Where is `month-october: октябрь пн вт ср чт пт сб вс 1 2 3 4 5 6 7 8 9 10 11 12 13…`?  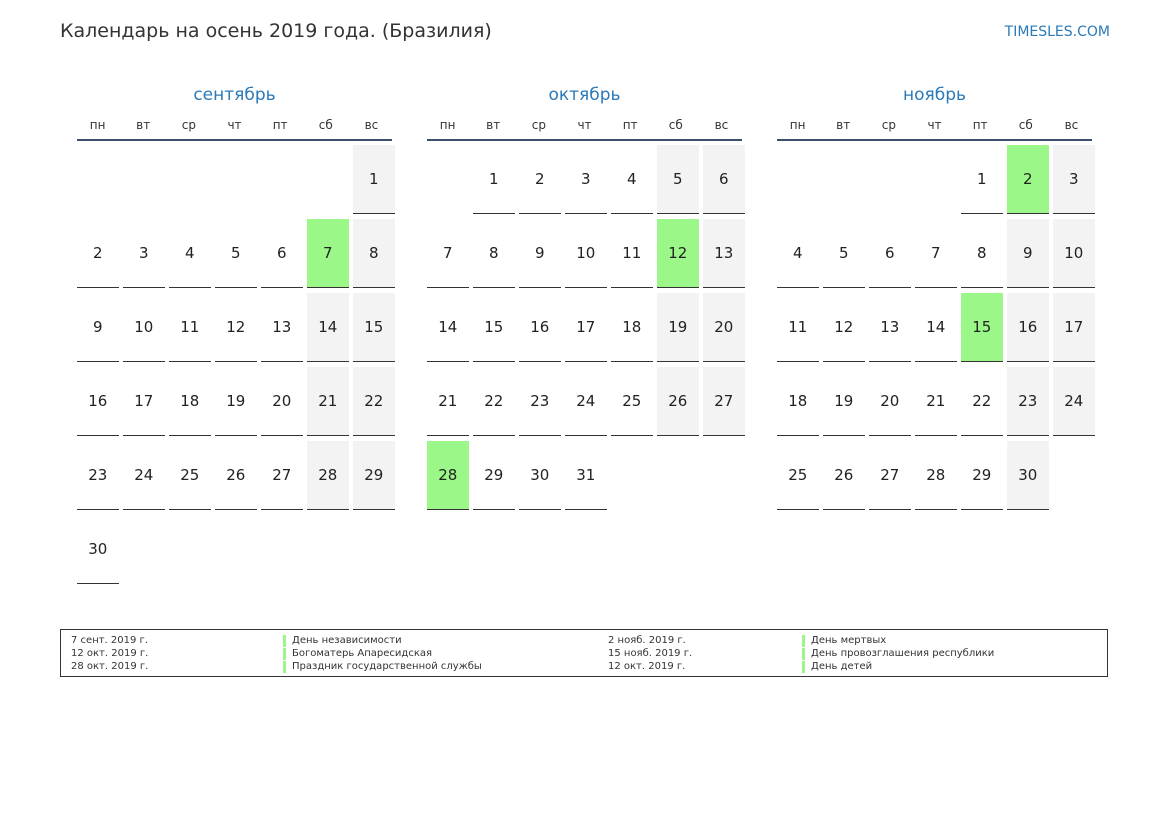 month-october: октябрь пн вт ср чт пт сб вс 1 2 3 4 5 6 7 8 9 10 11 12 13… is located at coordinates (586, 297).